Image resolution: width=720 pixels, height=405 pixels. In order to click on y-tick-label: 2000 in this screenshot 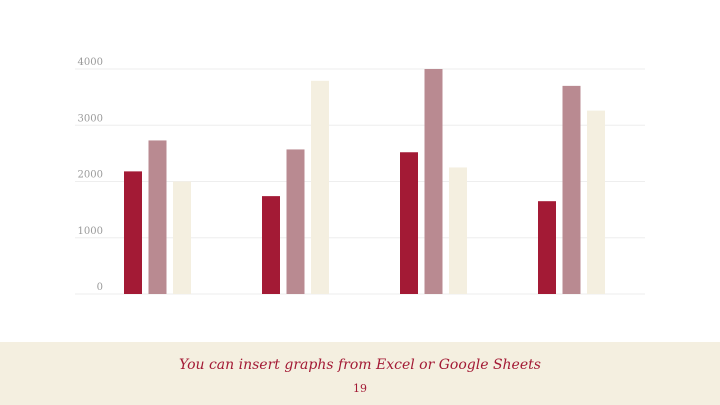, I will do `click(90, 175)`.